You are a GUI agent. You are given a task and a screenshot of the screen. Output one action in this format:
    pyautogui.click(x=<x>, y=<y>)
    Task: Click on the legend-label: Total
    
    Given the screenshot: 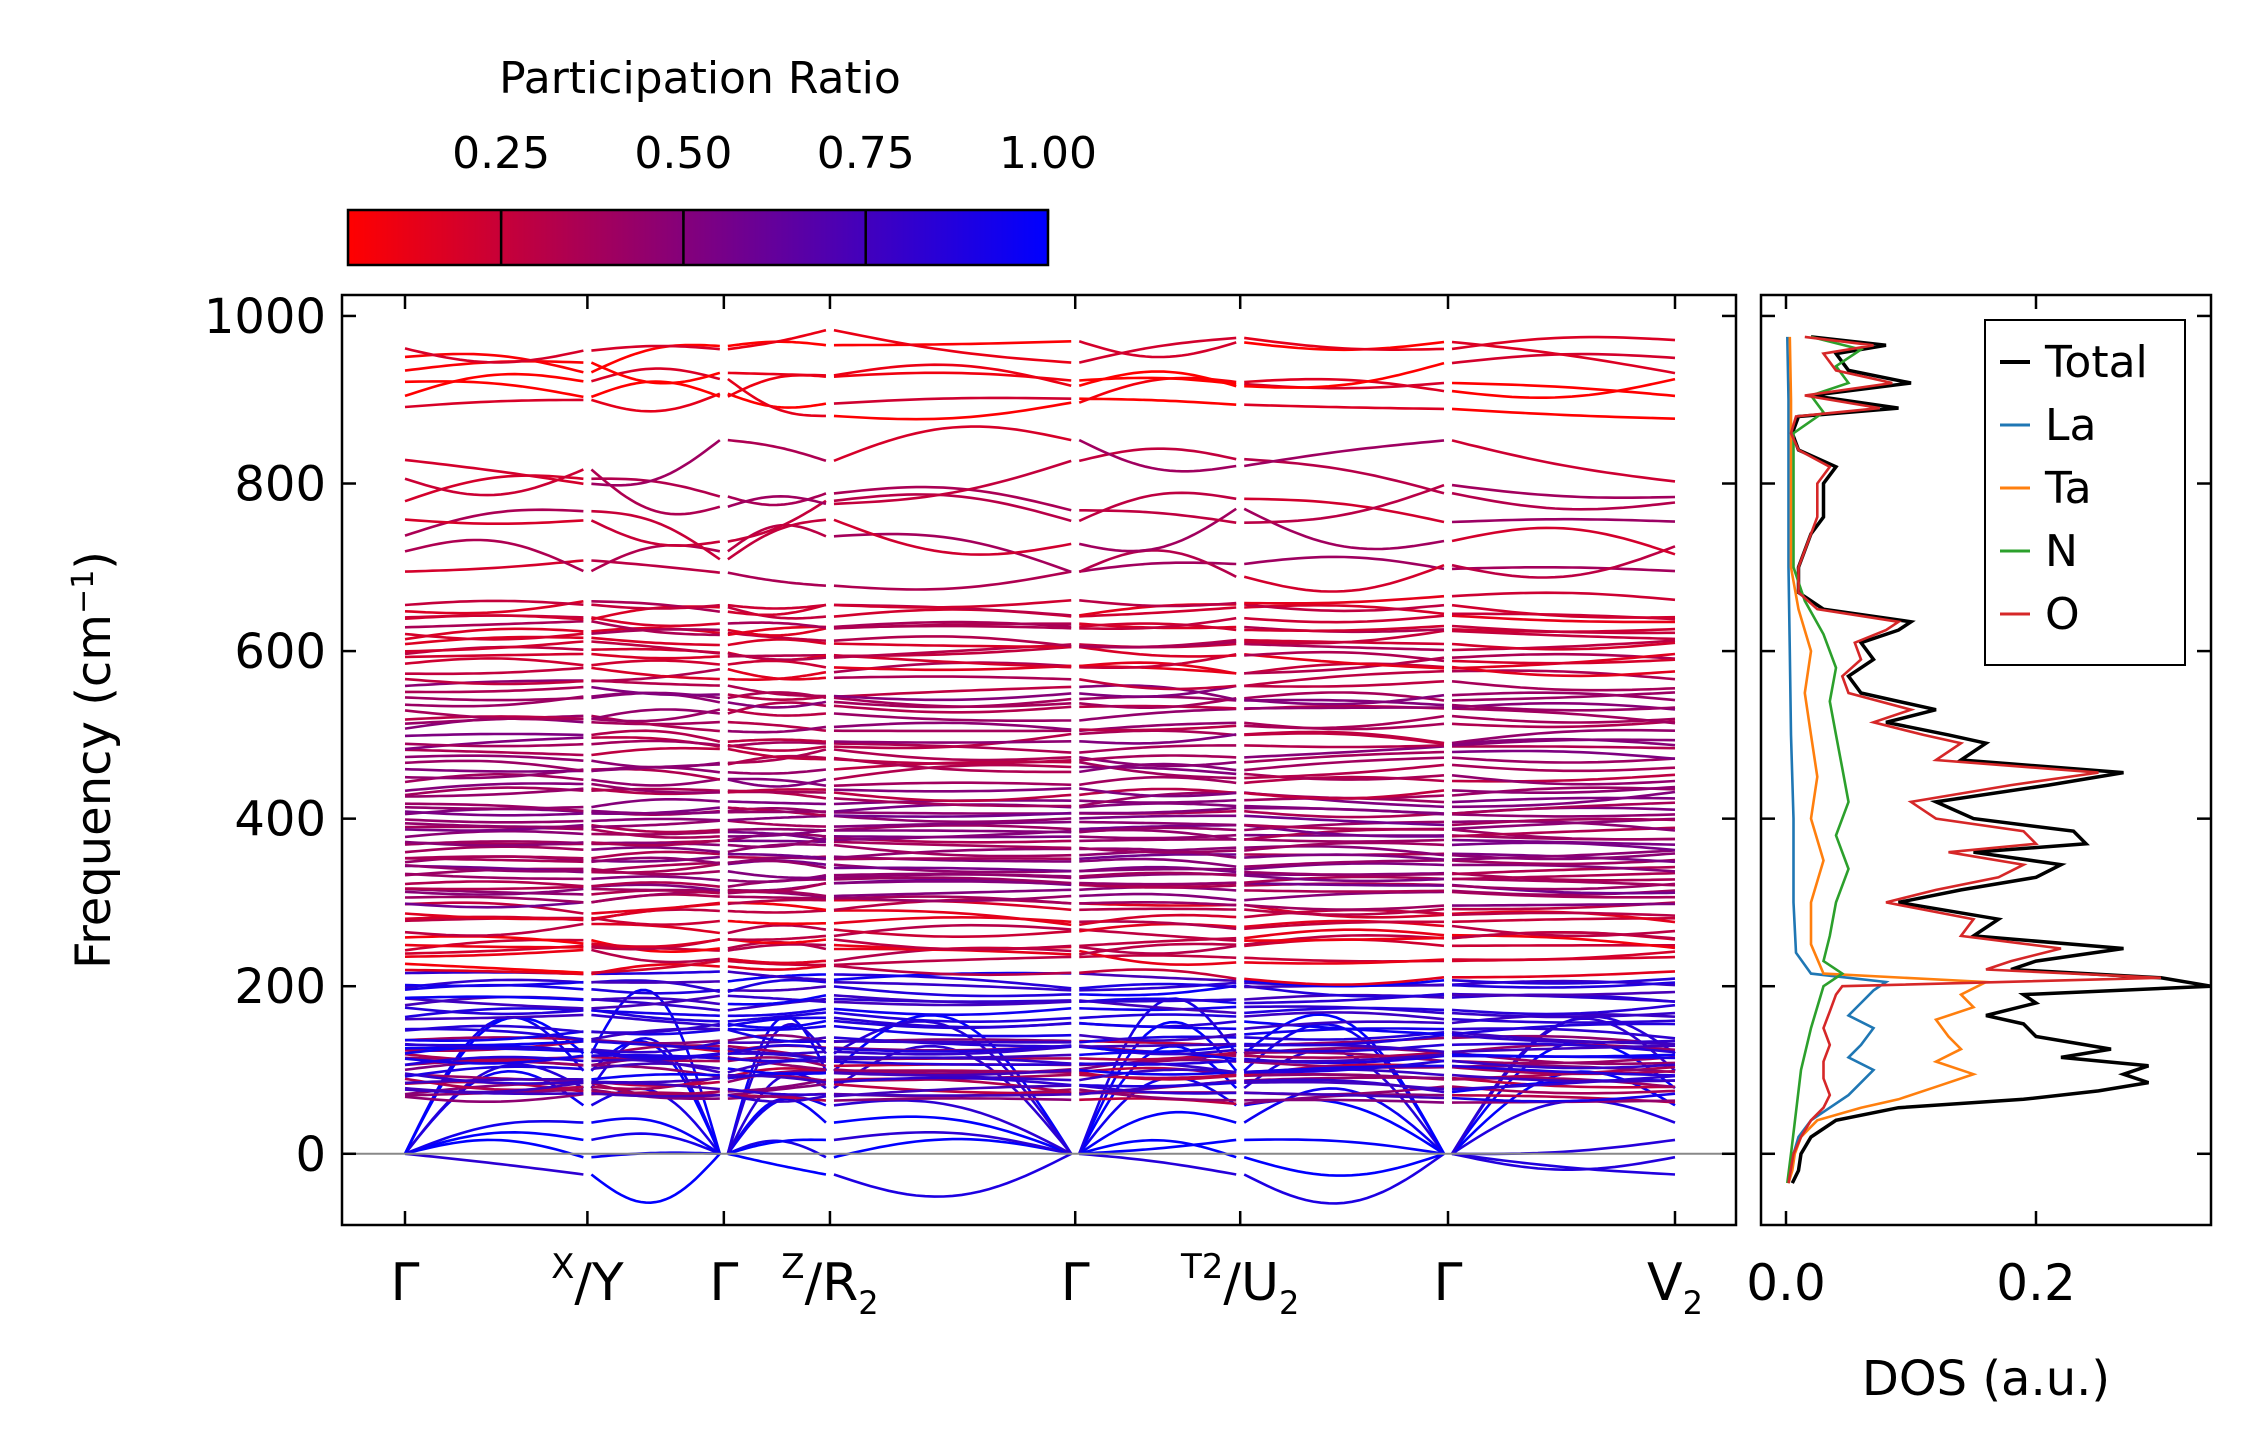 What is the action you would take?
    pyautogui.click(x=2096, y=362)
    